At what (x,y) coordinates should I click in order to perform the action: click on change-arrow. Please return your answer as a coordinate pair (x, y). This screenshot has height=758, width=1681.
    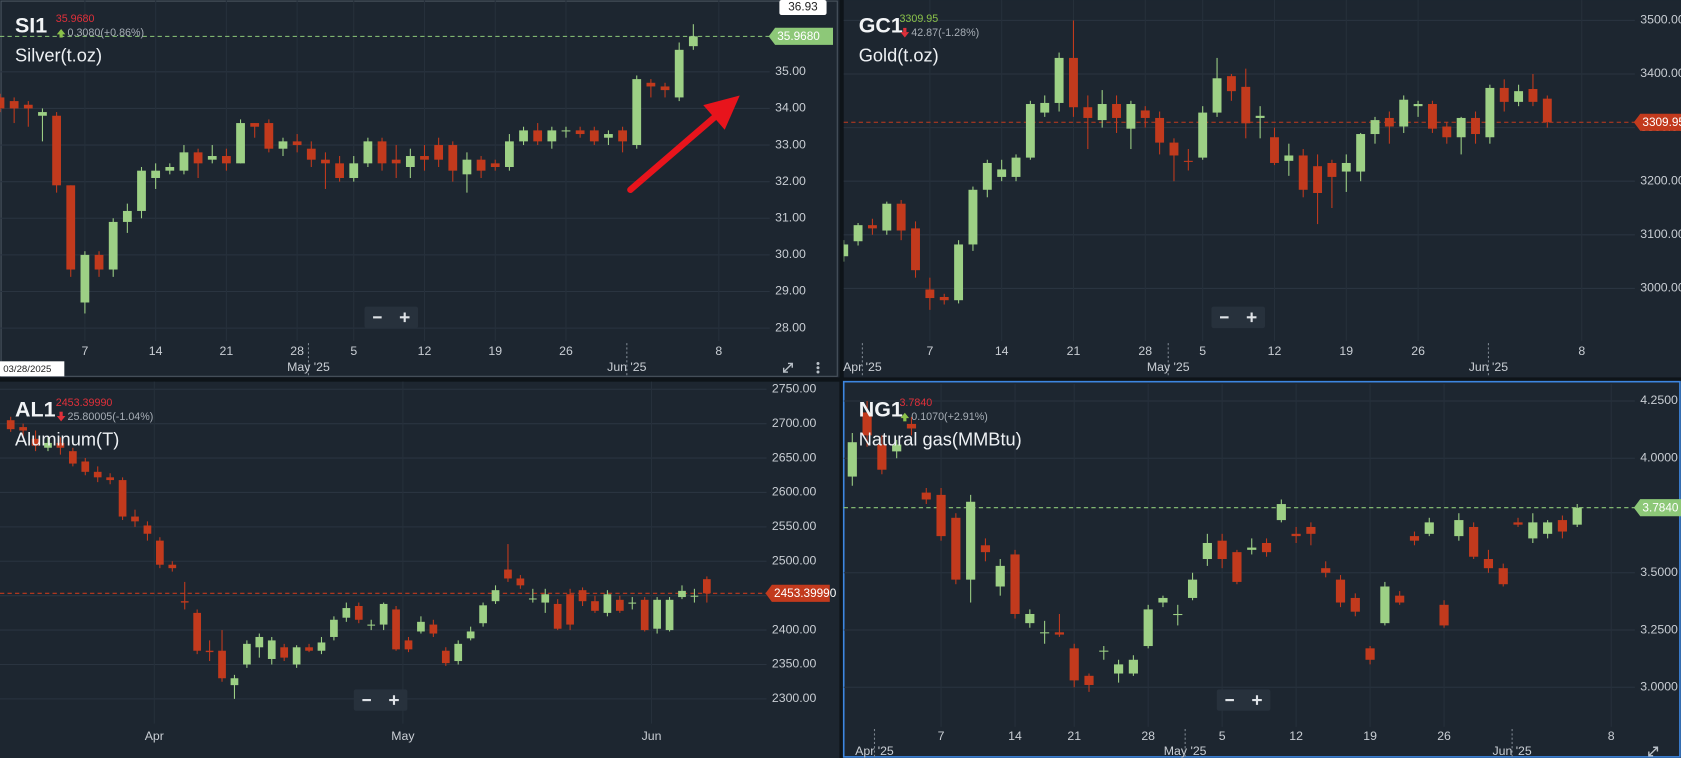
    Looking at the image, I should click on (905, 415).